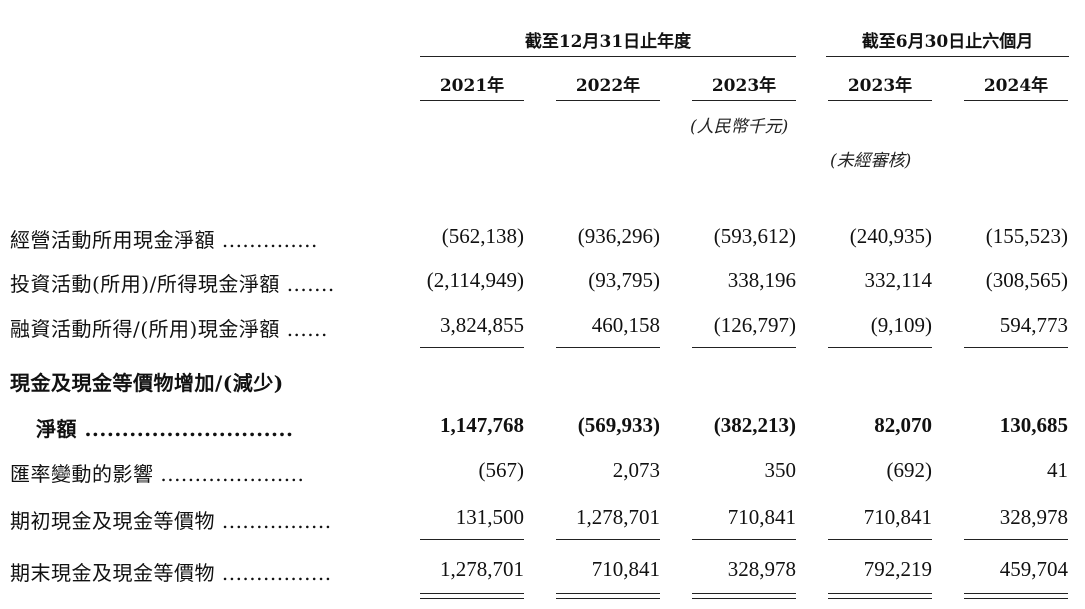 Image resolution: width=1085 pixels, height=609 pixels. Describe the element at coordinates (754, 236) in the screenshot. I see `value-cell: (593,612)` at that location.